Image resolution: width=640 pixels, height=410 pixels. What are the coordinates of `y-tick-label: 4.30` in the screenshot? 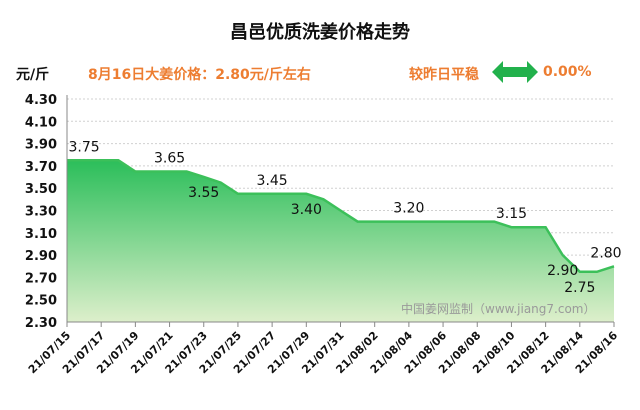 It's located at (41, 100).